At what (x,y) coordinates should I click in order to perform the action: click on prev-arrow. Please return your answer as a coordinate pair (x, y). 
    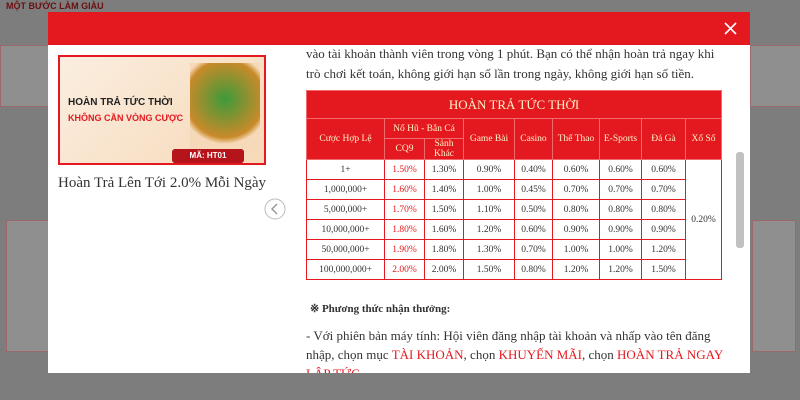
    Looking at the image, I should click on (275, 209).